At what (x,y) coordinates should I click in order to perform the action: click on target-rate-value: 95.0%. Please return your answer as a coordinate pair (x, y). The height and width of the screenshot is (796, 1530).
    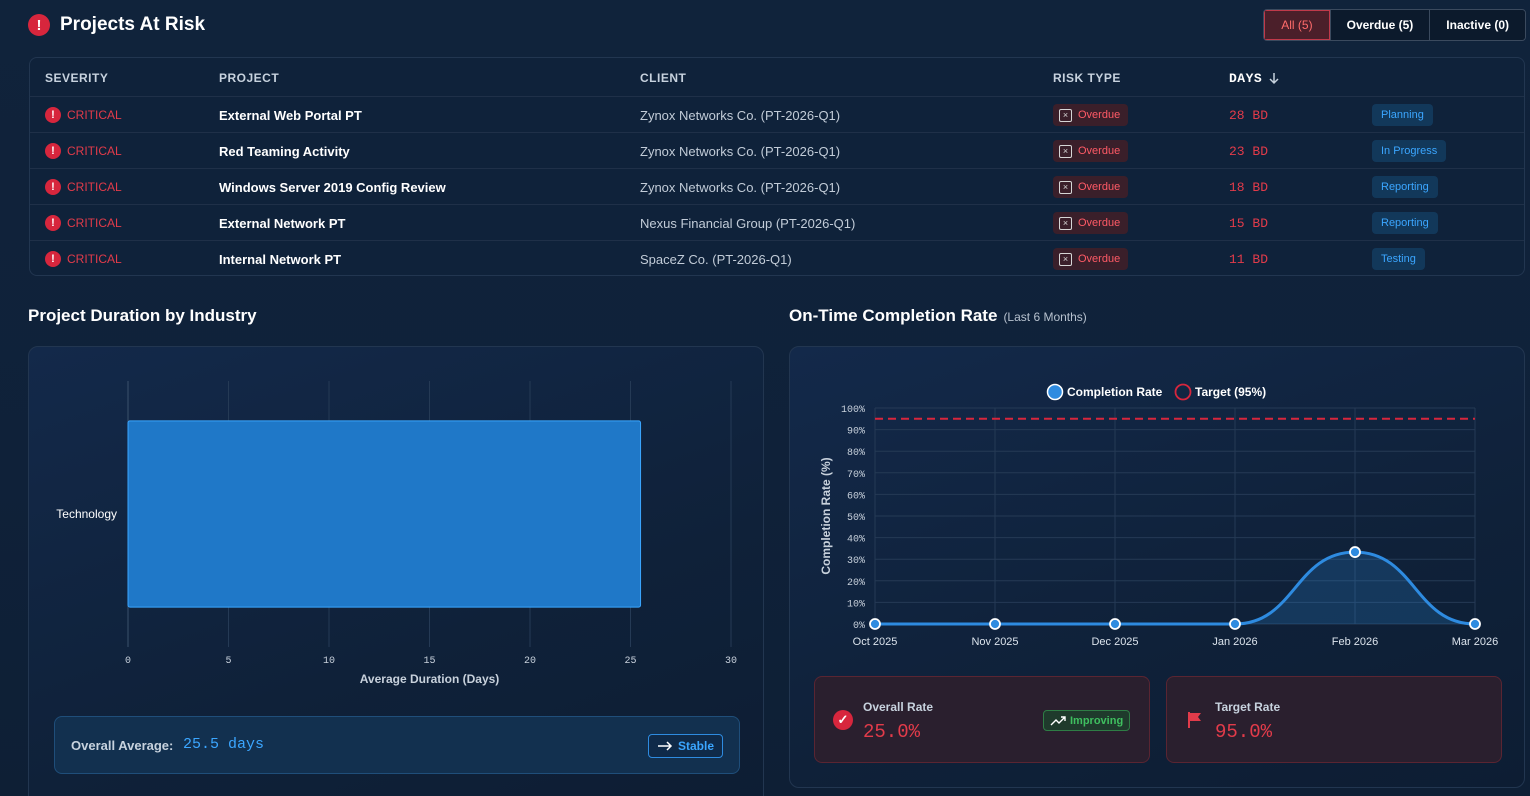
    Looking at the image, I should click on (1244, 732).